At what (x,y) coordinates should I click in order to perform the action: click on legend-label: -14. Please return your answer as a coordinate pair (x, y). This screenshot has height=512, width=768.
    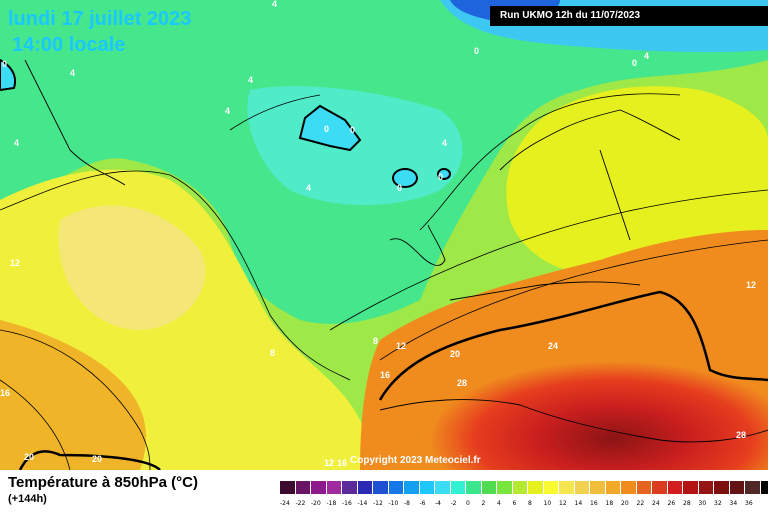
    Looking at the image, I should click on (362, 503).